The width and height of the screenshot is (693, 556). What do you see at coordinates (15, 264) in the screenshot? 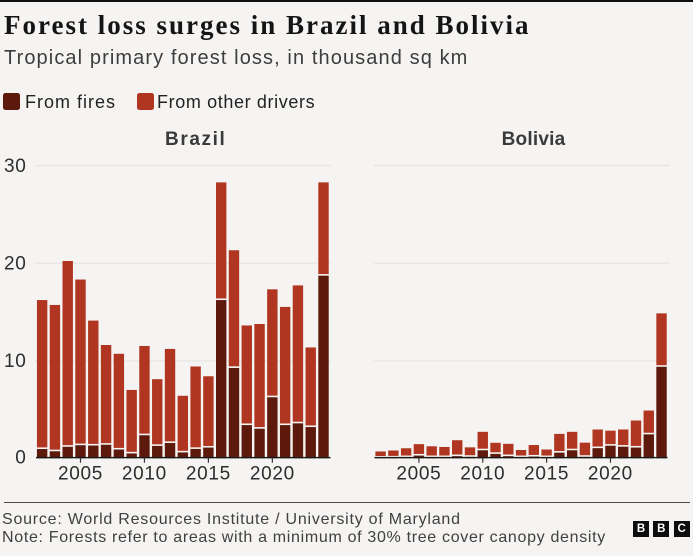
I see `svg-text: 20` at bounding box center [15, 264].